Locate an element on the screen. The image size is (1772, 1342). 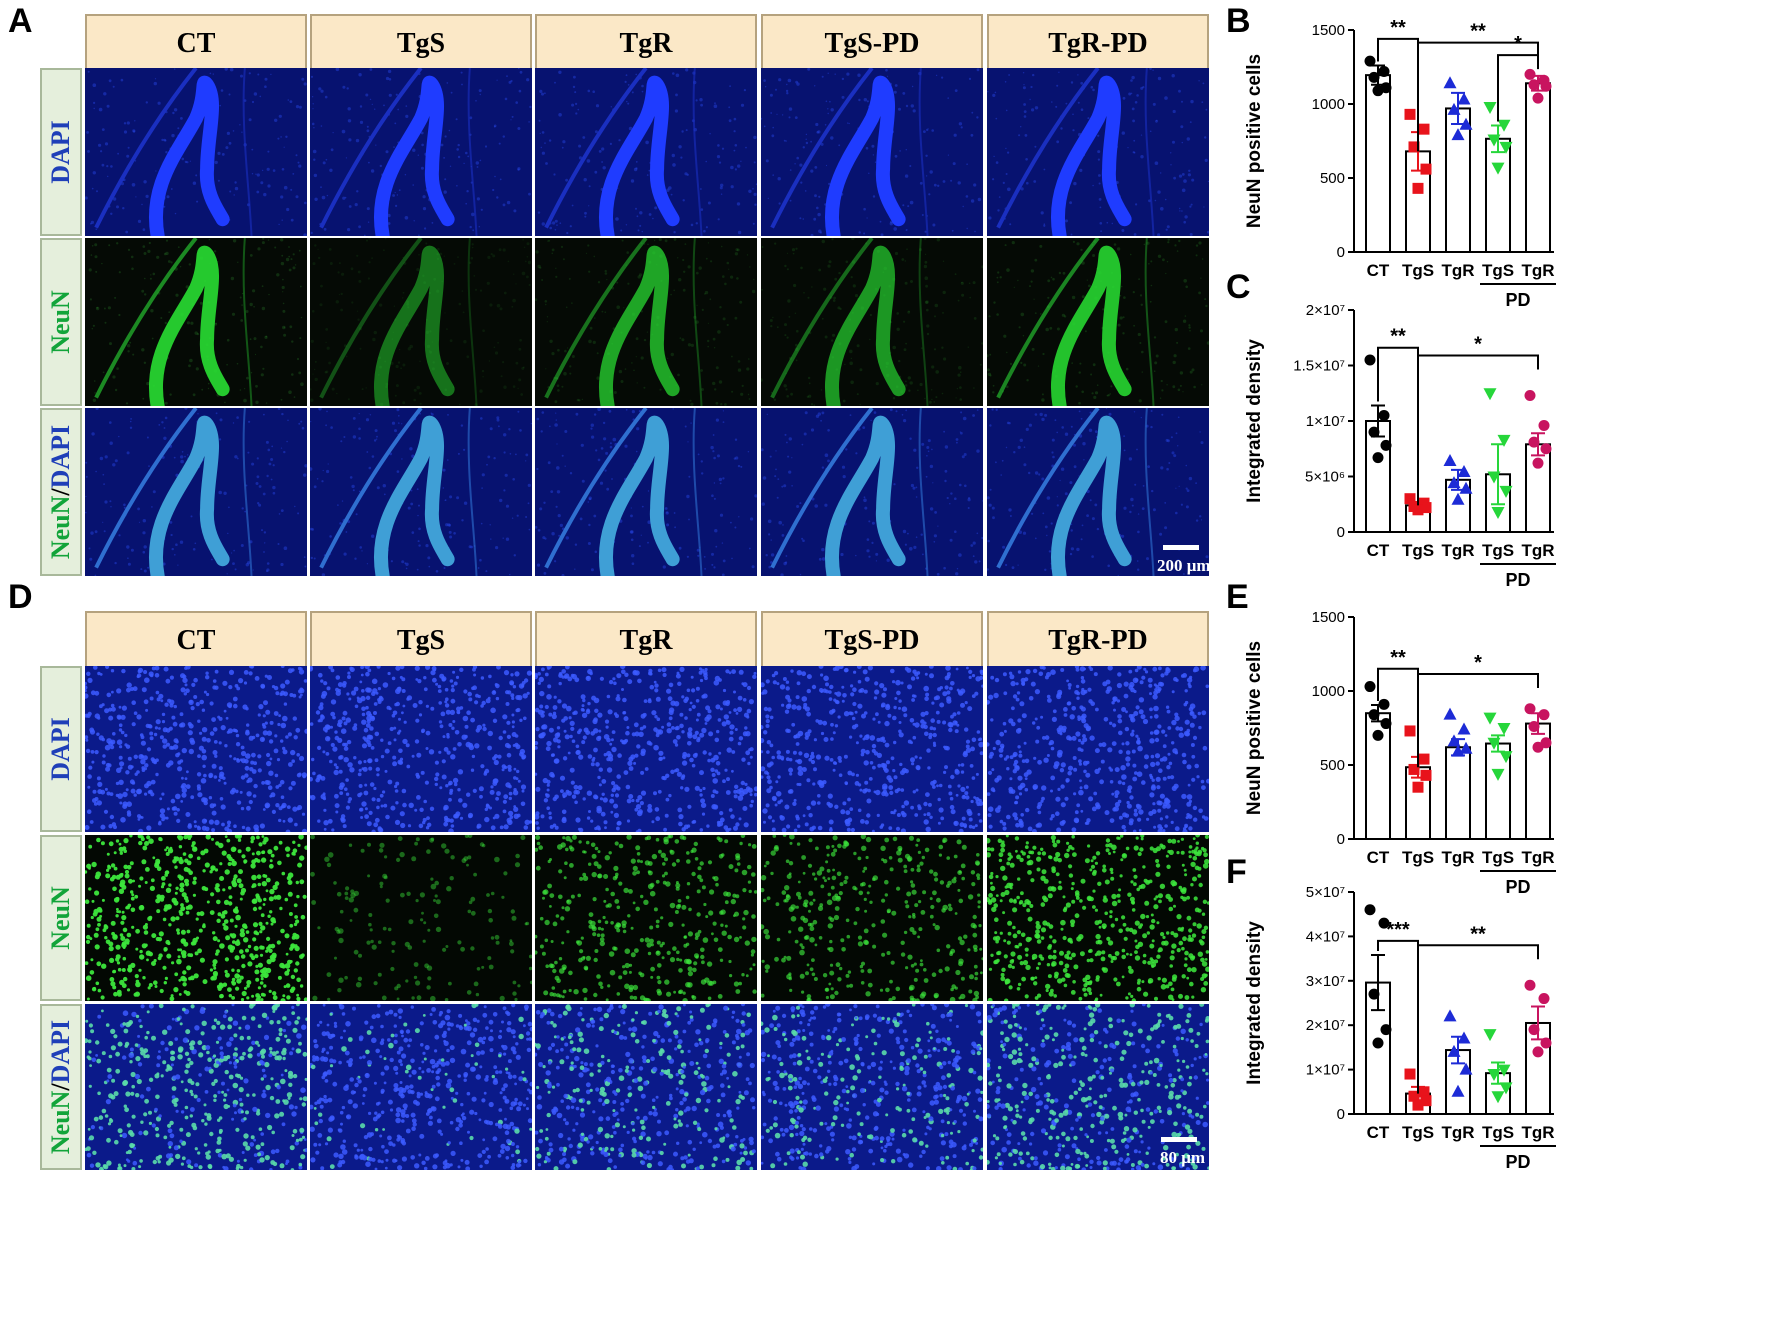
micrograph-neun-tgr is located at coordinates (646, 918).